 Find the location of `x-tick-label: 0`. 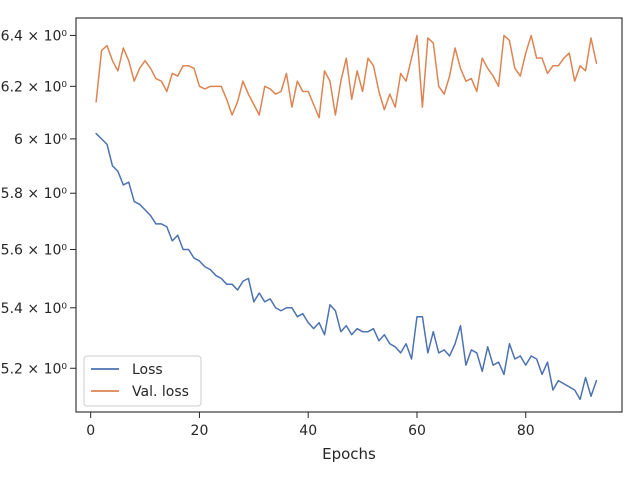

x-tick-label: 0 is located at coordinates (90, 431).